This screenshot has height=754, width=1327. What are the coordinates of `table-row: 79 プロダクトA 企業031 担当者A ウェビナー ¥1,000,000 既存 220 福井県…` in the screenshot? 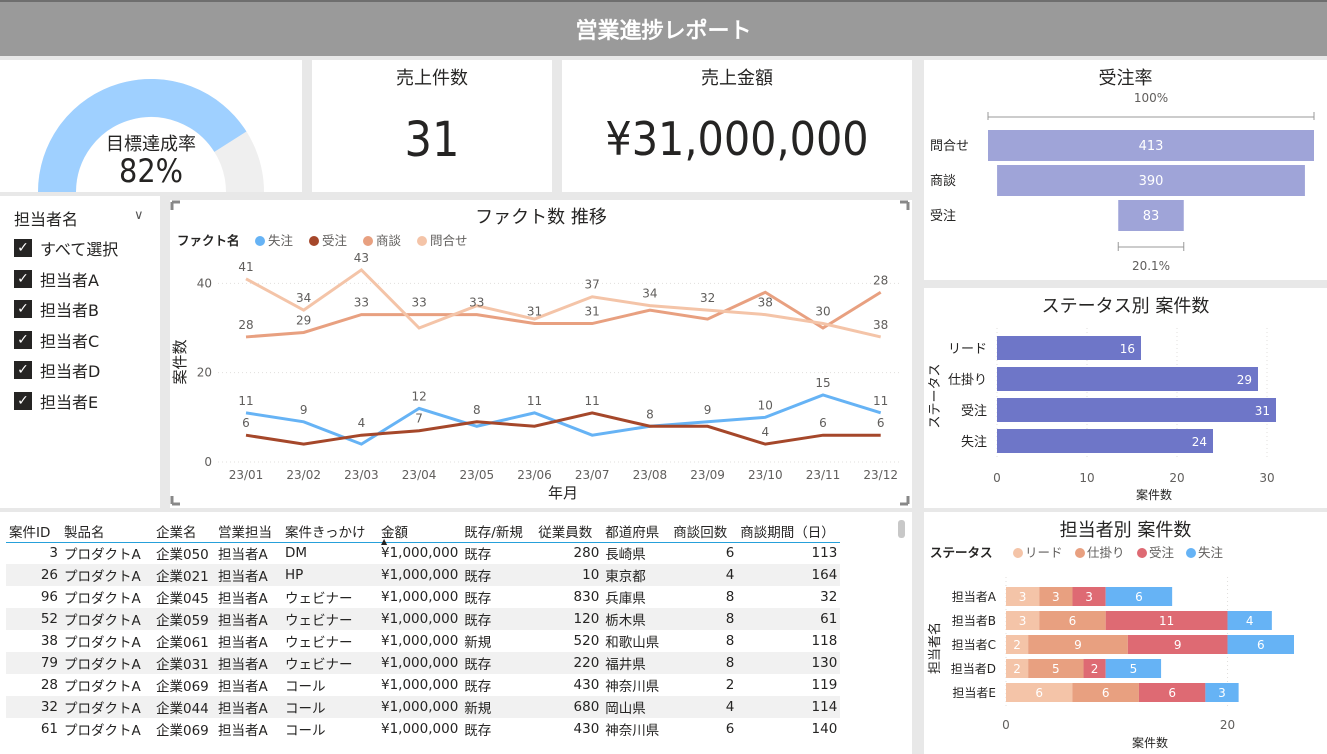 It's located at (423, 663).